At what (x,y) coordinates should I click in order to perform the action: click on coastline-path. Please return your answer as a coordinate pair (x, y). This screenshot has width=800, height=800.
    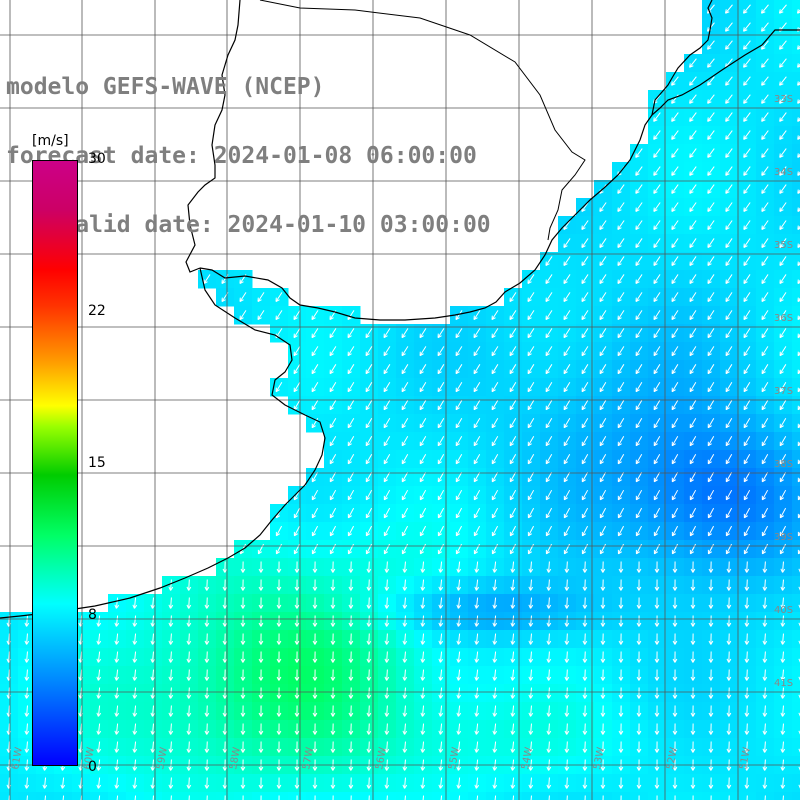
    Looking at the image, I should click on (725, 58).